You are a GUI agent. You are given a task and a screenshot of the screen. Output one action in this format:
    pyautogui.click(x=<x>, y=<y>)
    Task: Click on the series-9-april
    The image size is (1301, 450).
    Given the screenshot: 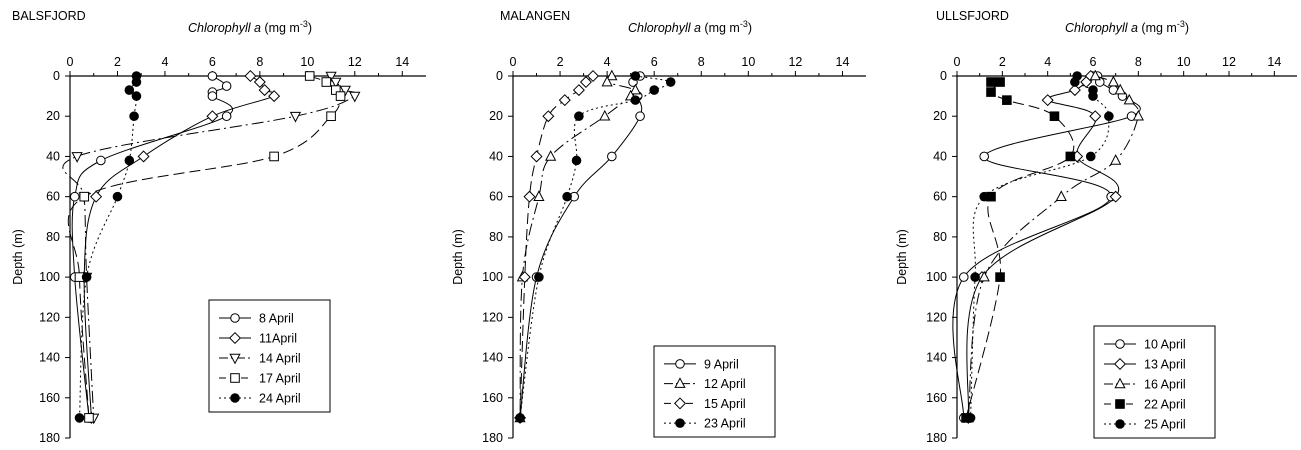 What is the action you would take?
    pyautogui.click(x=580, y=247)
    